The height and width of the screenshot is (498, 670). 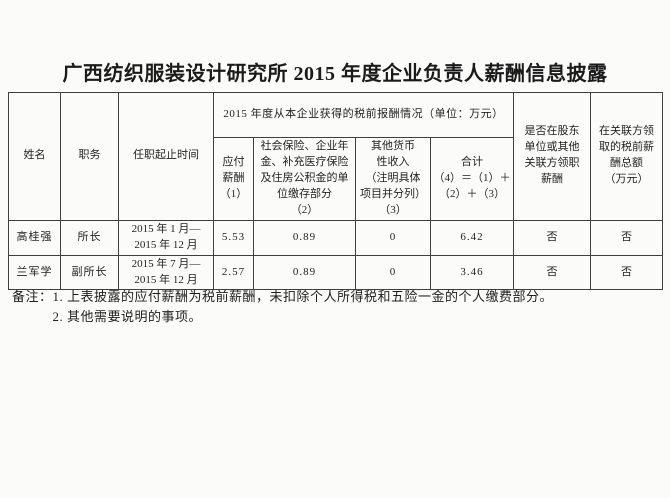 I want to click on notes-label: 备注：, so click(x=32, y=296).